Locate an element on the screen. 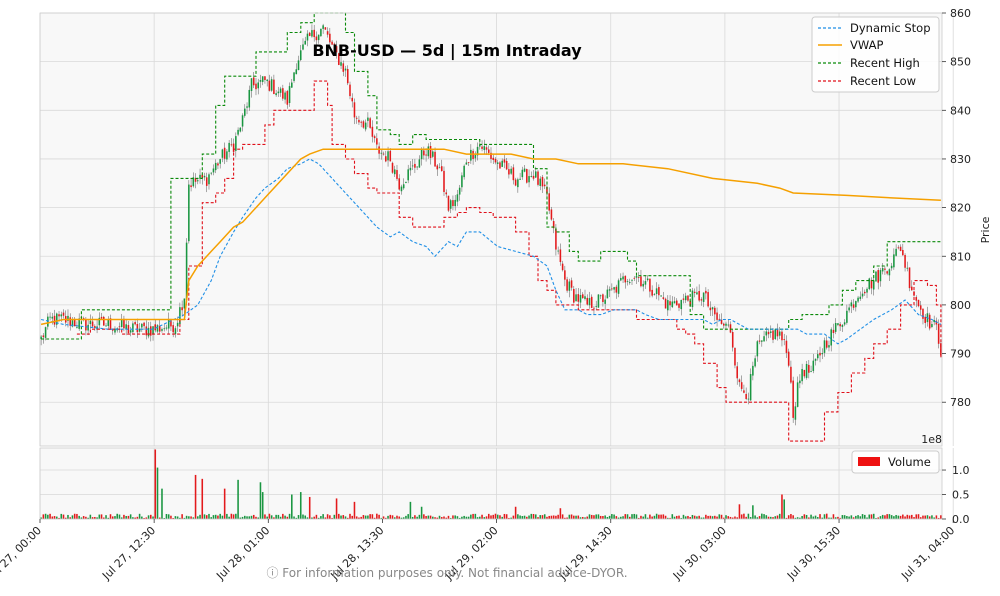  volume-panel-border is located at coordinates (491, 483).